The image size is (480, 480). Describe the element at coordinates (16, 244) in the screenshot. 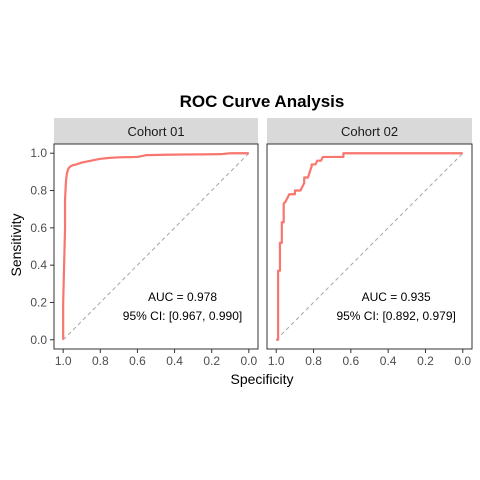

I see `y-axis-title: Sensitivity` at that location.